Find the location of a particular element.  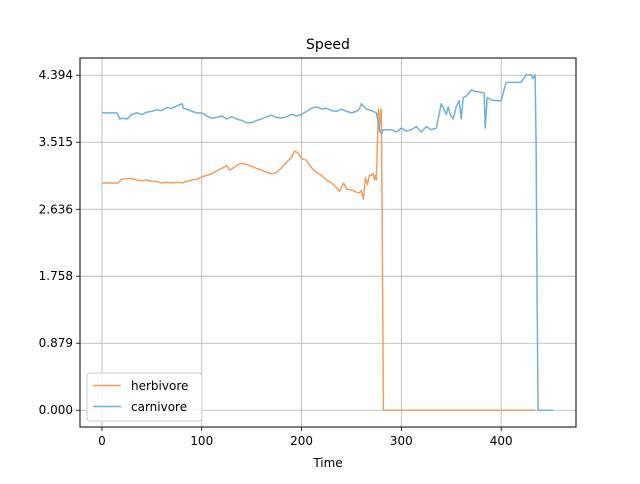

x-tick-label: 100 is located at coordinates (201, 441).